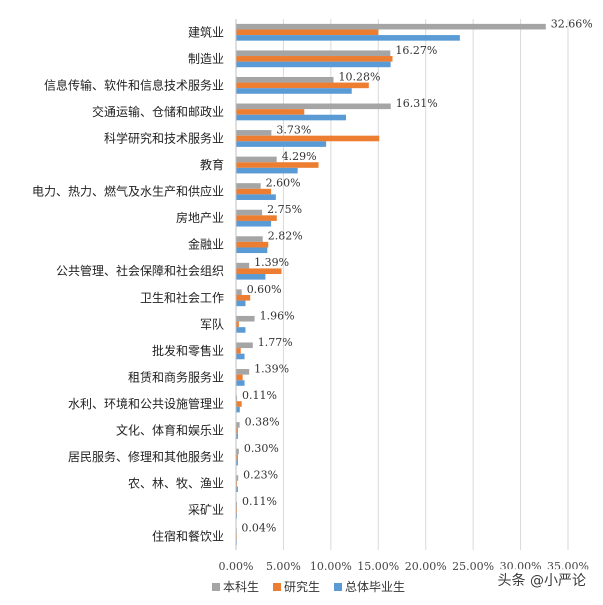 The height and width of the screenshot is (605, 603). What do you see at coordinates (264, 289) in the screenshot?
I see `data-label: 0.60%` at bounding box center [264, 289].